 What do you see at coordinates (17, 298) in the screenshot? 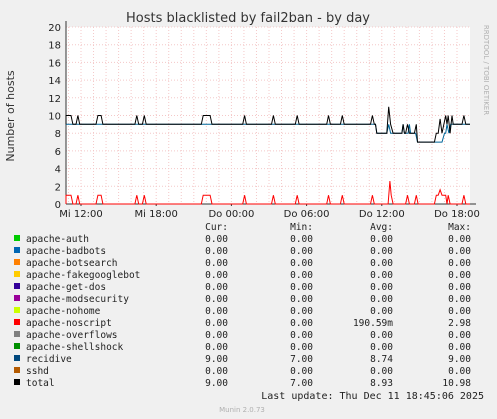
I see `legend-swatch-apache-modsecurity` at bounding box center [17, 298].